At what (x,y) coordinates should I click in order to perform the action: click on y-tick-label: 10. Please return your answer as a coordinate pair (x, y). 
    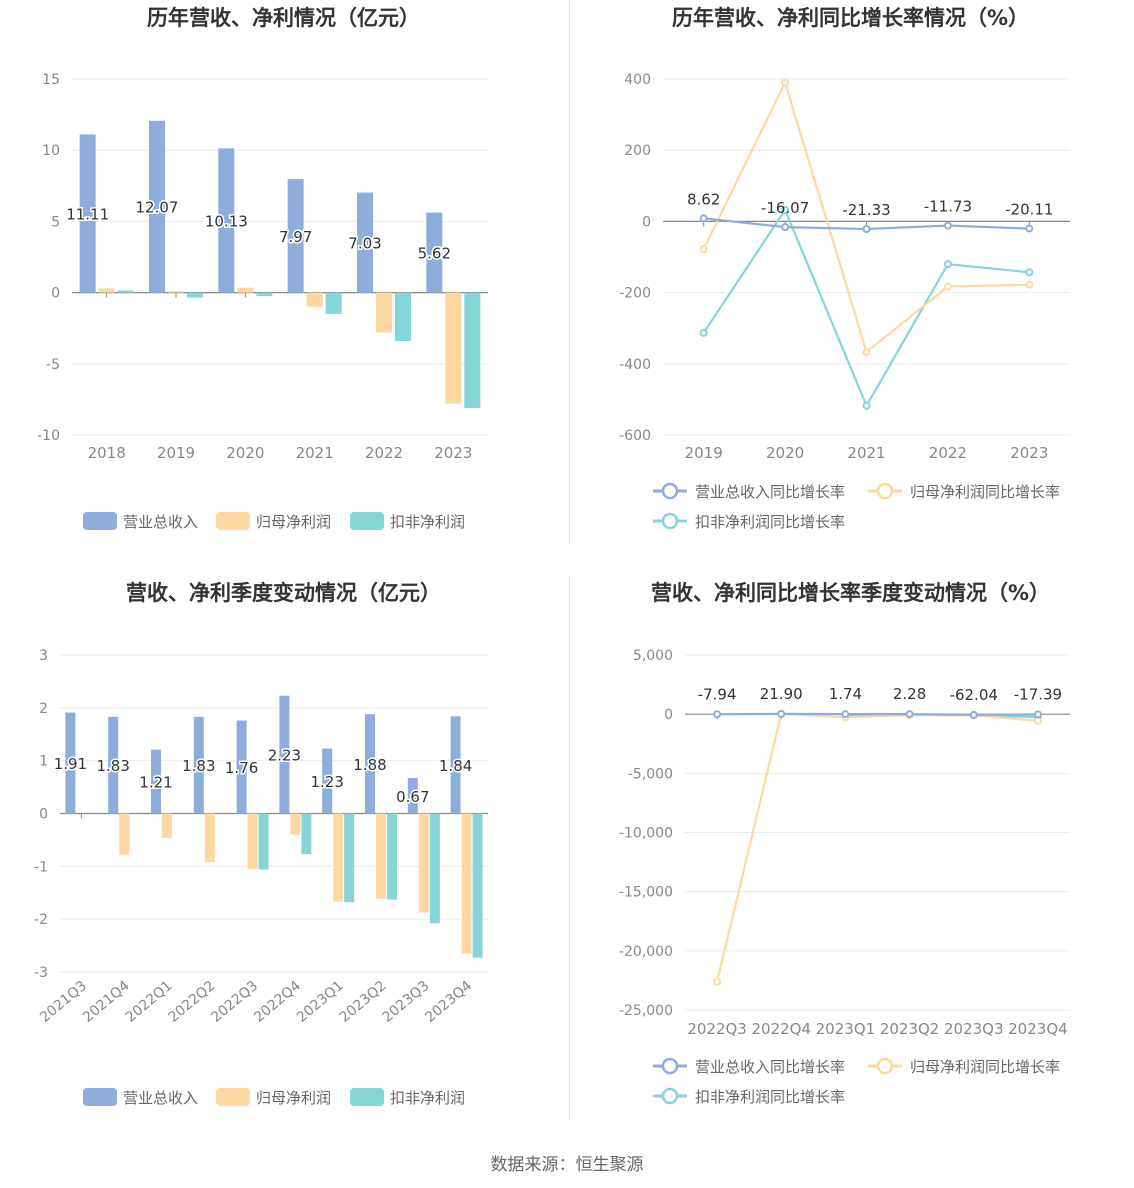
    Looking at the image, I should click on (51, 151).